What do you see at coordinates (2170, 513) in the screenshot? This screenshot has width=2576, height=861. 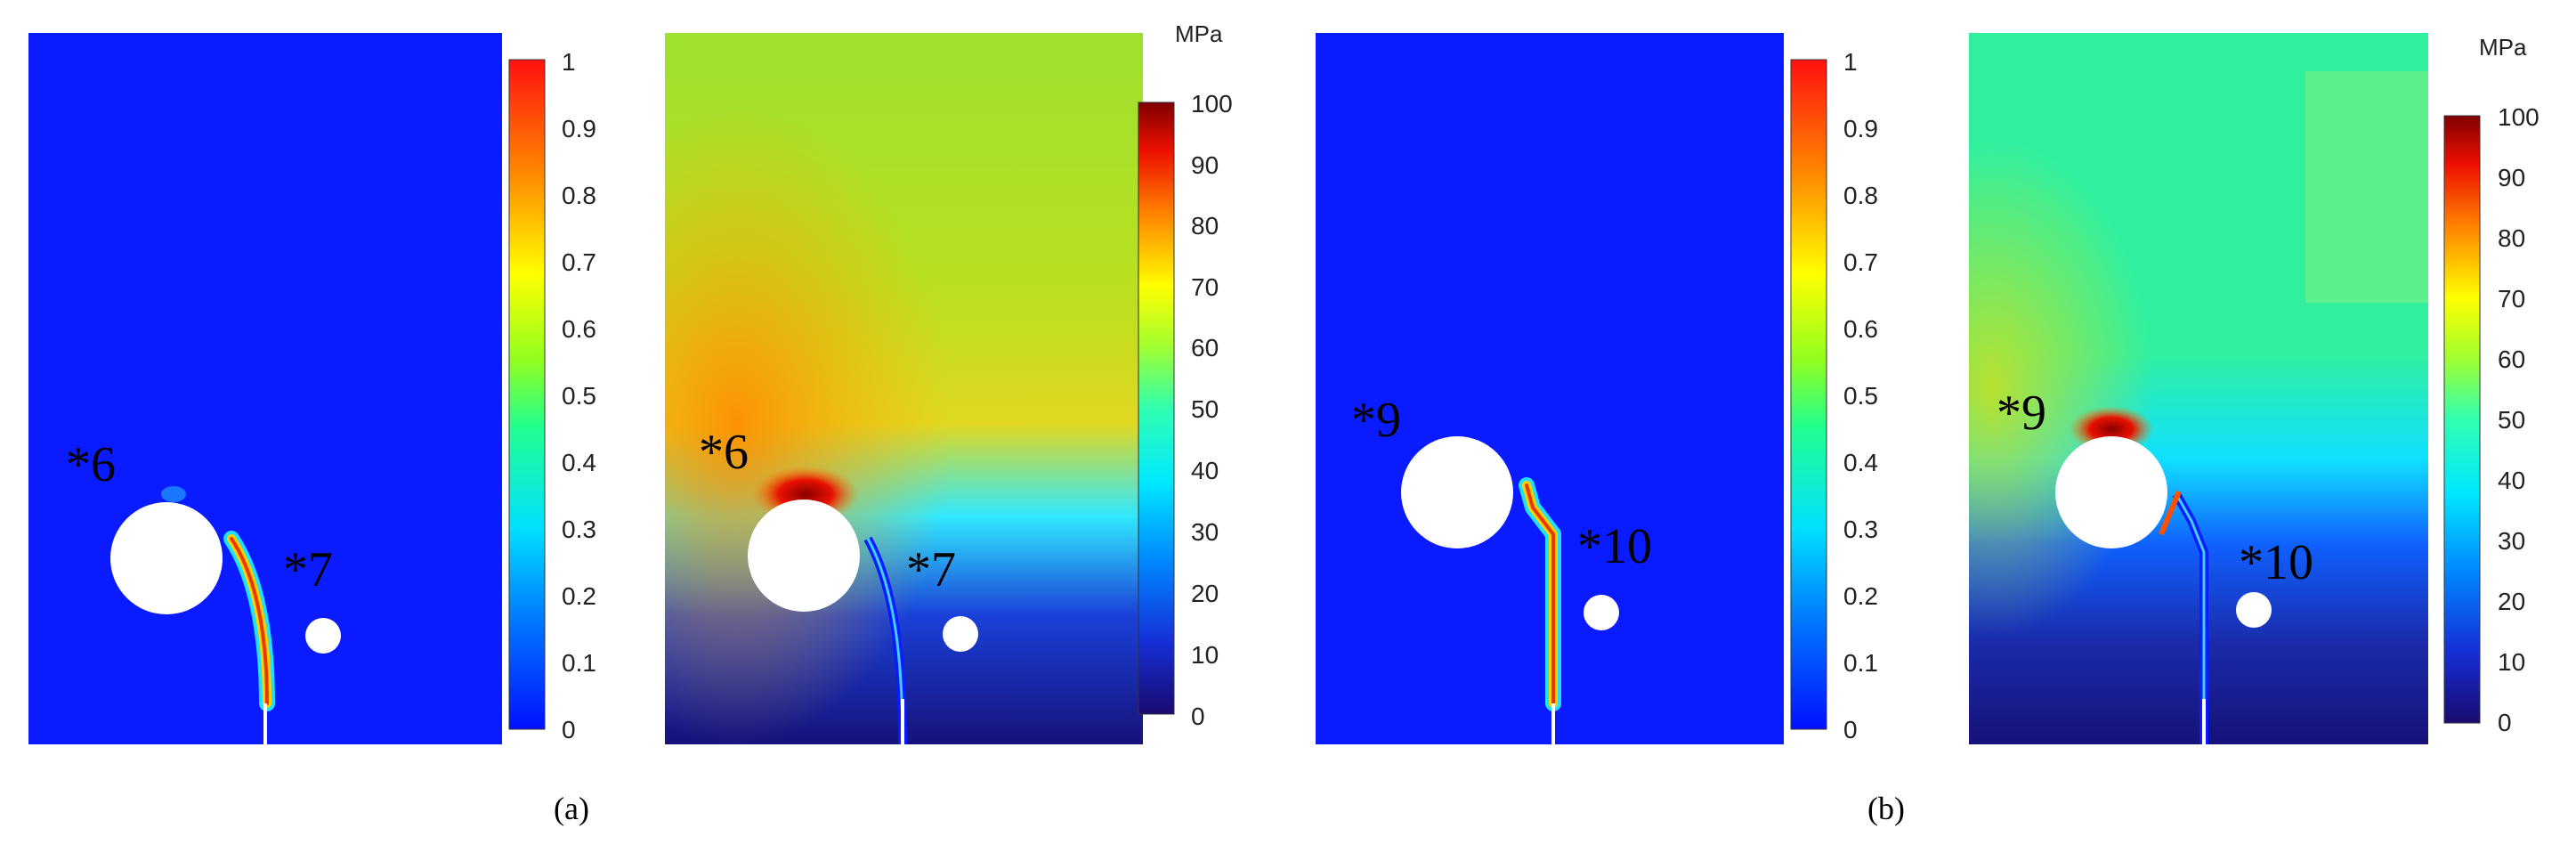 I see `crack-tip-stress` at bounding box center [2170, 513].